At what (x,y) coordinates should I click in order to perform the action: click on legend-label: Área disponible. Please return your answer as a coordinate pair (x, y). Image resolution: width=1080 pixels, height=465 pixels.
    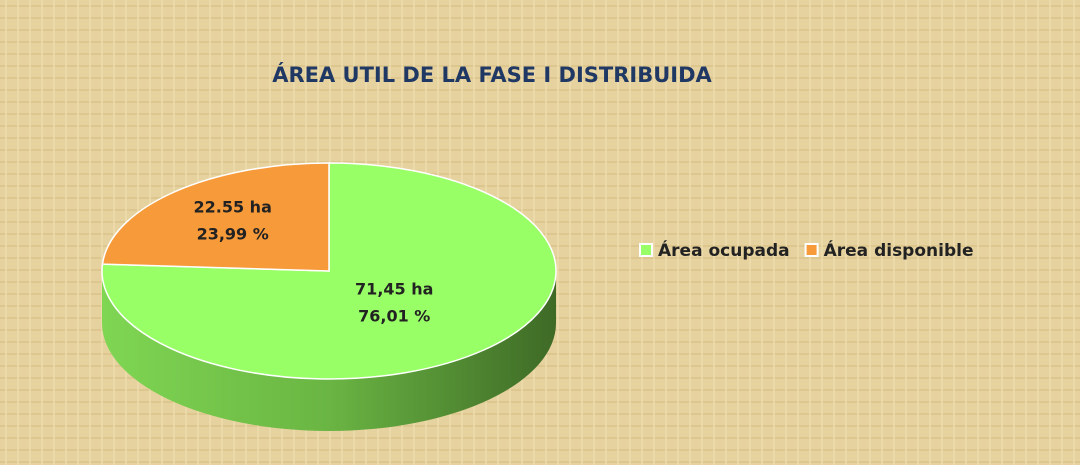
    Looking at the image, I should click on (899, 250).